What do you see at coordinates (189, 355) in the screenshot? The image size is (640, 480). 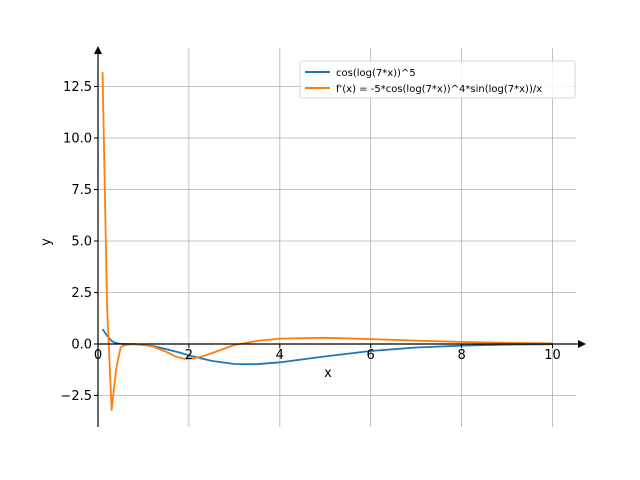 I see `x-tick-label: 2` at bounding box center [189, 355].